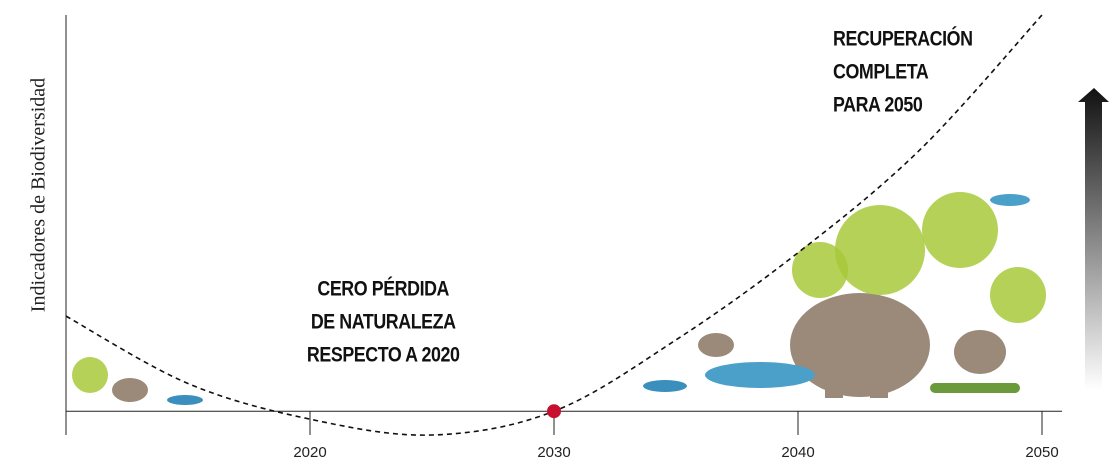 This screenshot has height=466, width=1109. What do you see at coordinates (881, 72) in the screenshot?
I see `annotation: COMPLETA` at bounding box center [881, 72].